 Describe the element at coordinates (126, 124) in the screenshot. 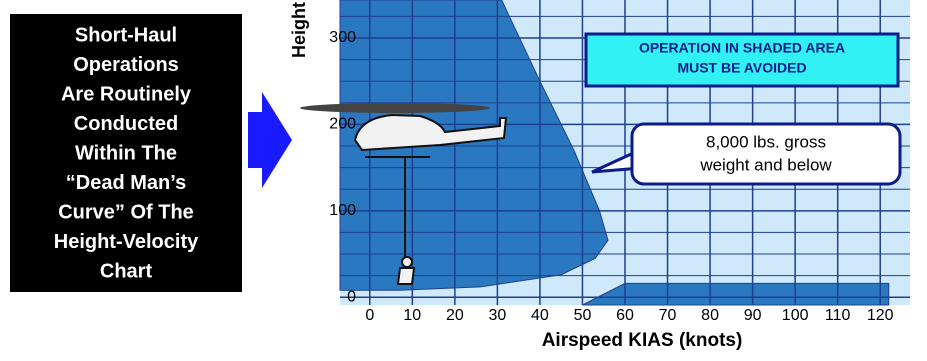

I see `panel-line: Conducted` at that location.